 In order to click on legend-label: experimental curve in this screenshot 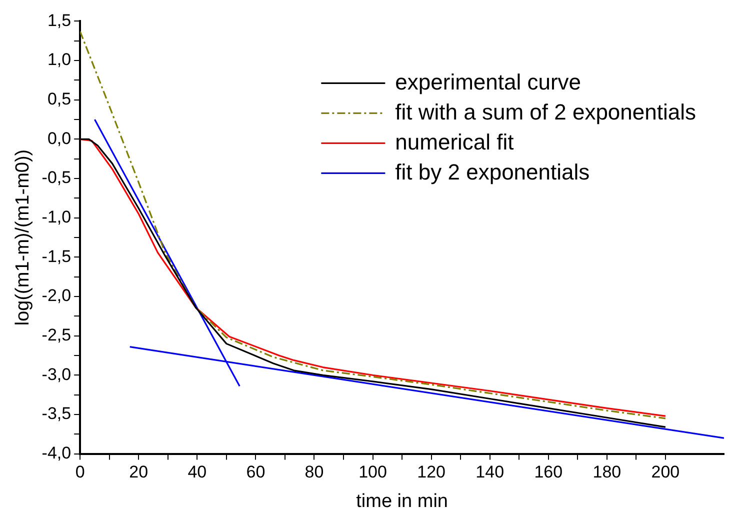, I will do `click(488, 81)`.